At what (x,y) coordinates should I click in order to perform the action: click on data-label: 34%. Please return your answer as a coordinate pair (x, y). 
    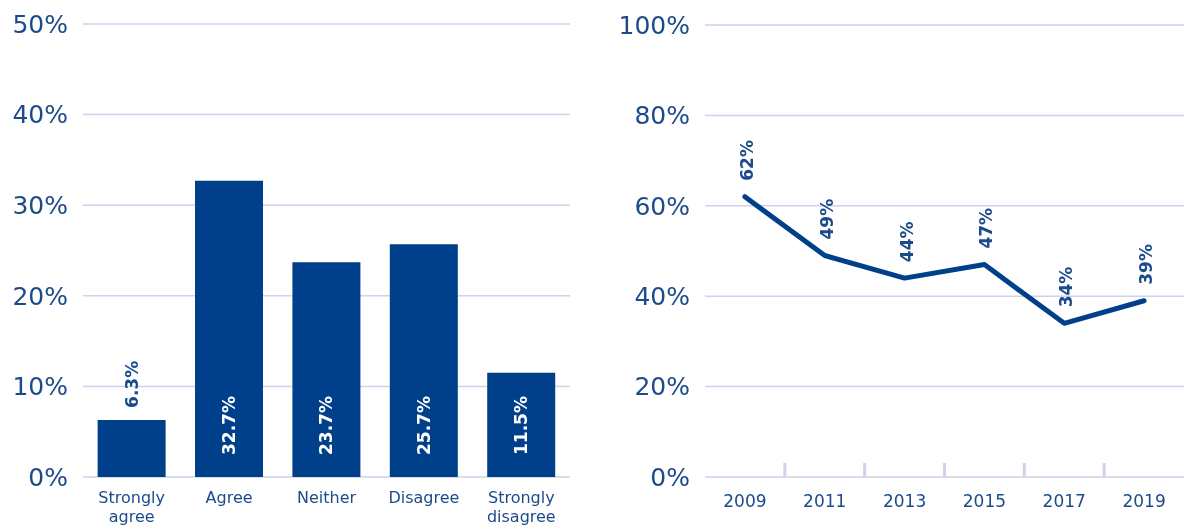
    Looking at the image, I should click on (1066, 287).